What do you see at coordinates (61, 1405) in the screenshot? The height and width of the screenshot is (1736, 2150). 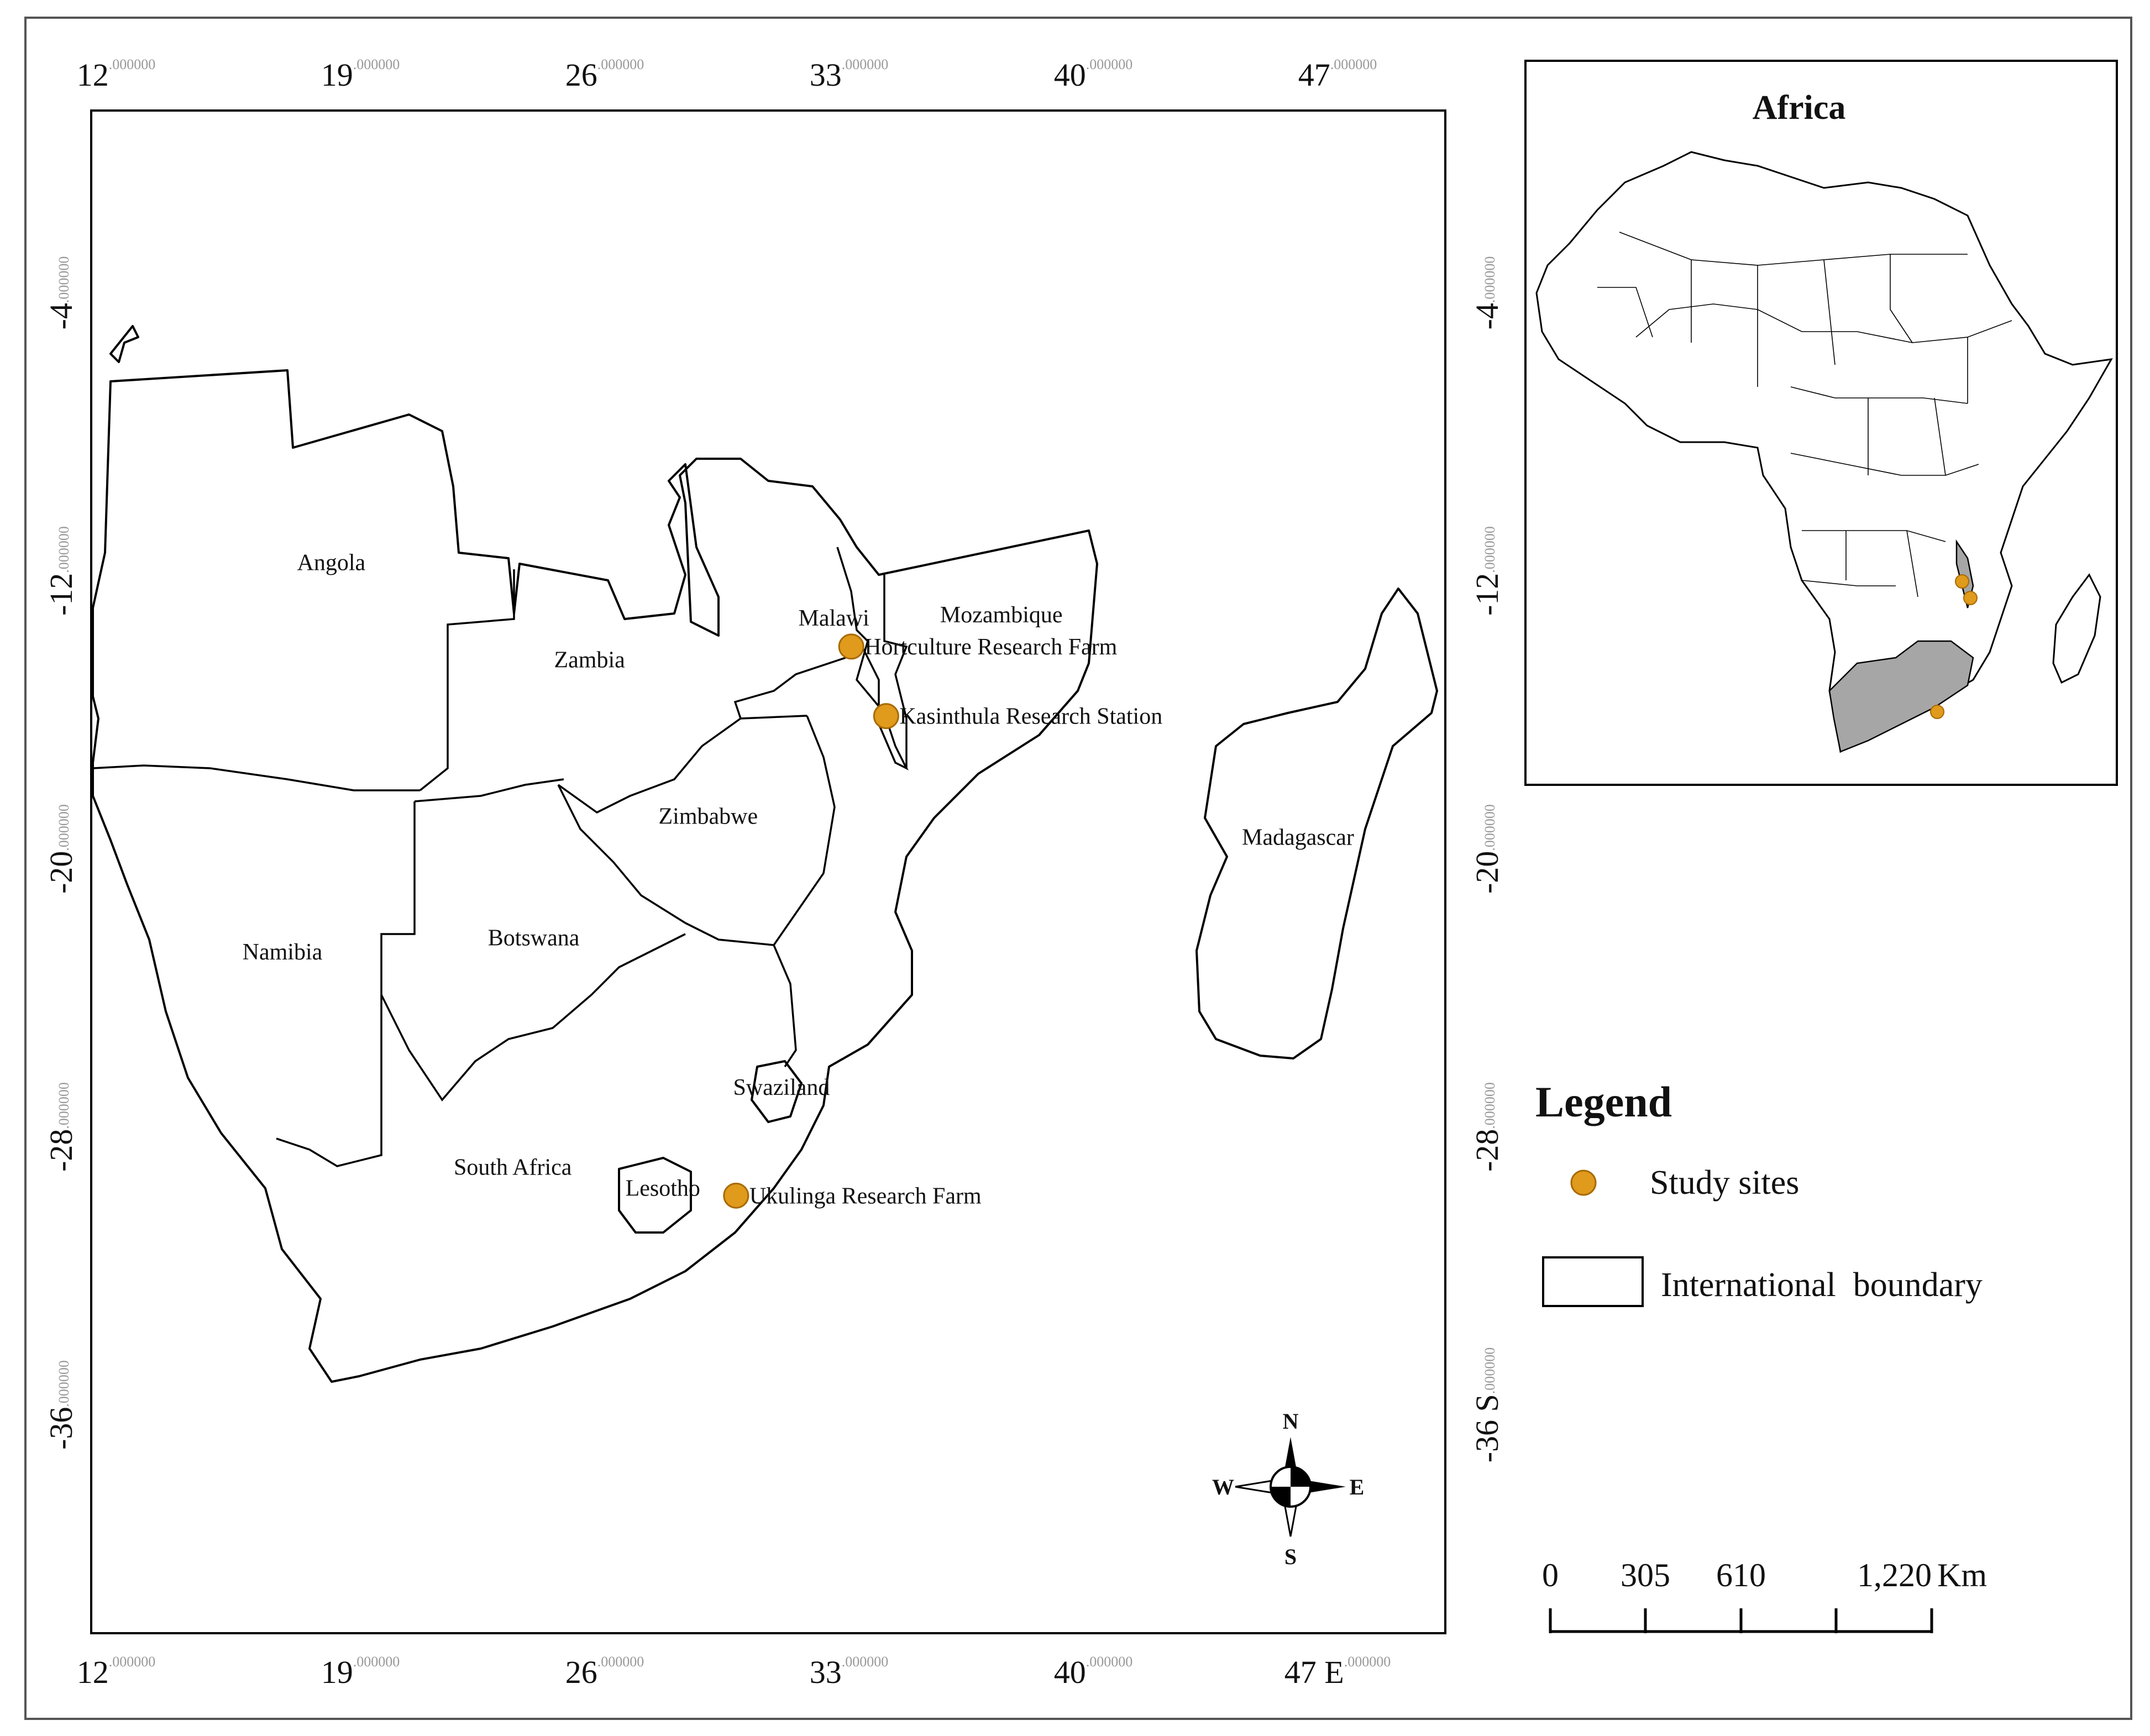 I see `y-tick-left--36: -36.000000` at bounding box center [61, 1405].